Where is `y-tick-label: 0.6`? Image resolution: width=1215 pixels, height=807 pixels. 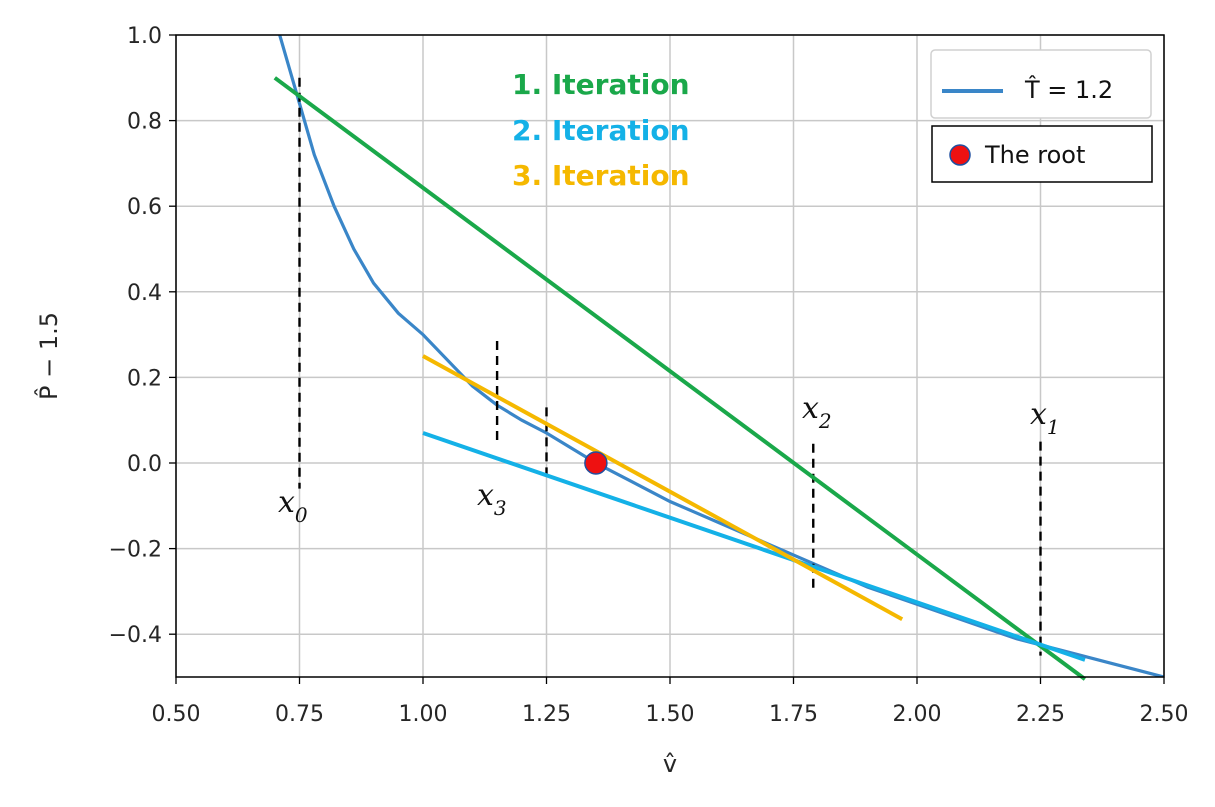
y-tick-label: 0.6 is located at coordinates (144, 207).